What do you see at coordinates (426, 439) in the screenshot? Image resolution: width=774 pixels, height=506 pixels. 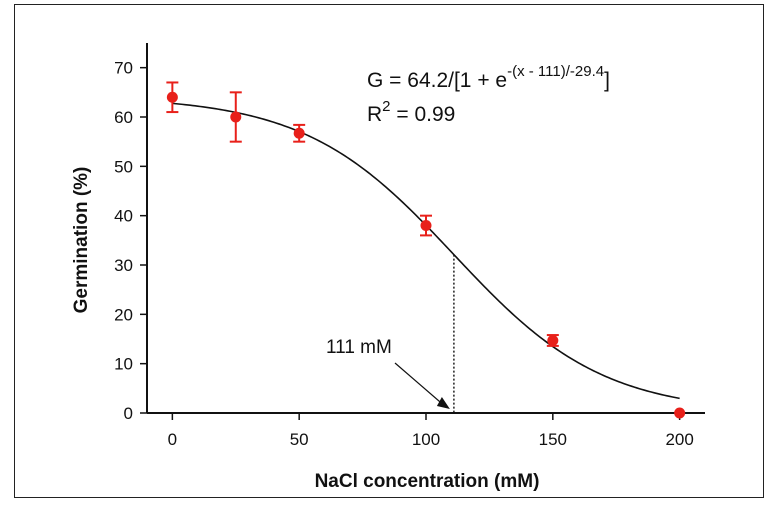 I see `x-tick-label: 100` at bounding box center [426, 439].